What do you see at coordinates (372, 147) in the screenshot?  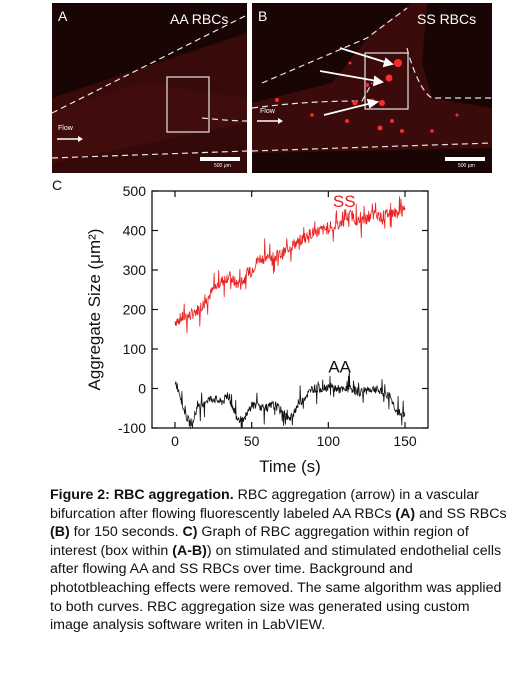 I see `vessel-wall-bottom-b` at bounding box center [372, 147].